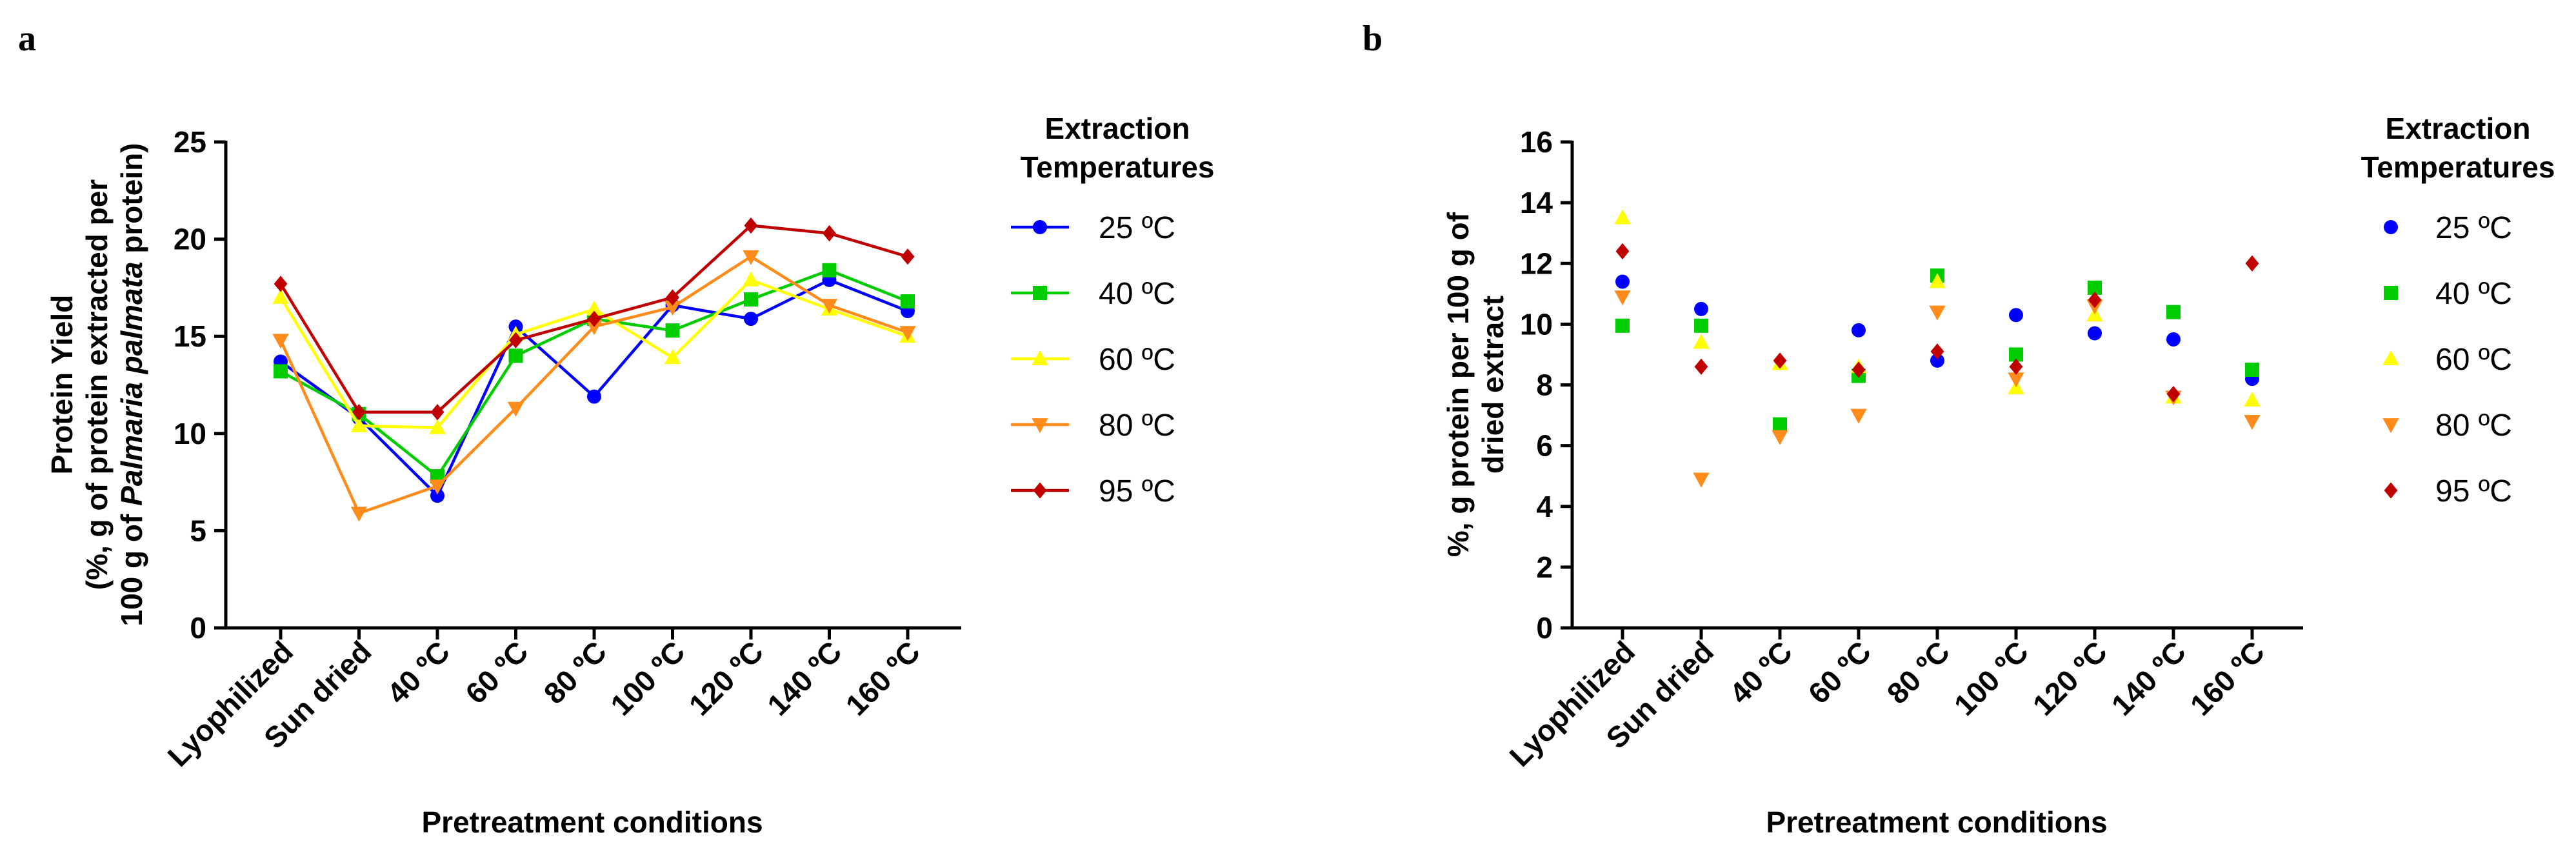  What do you see at coordinates (1093, 426) in the screenshot?
I see `a-legend-item: 80 ºC` at bounding box center [1093, 426].